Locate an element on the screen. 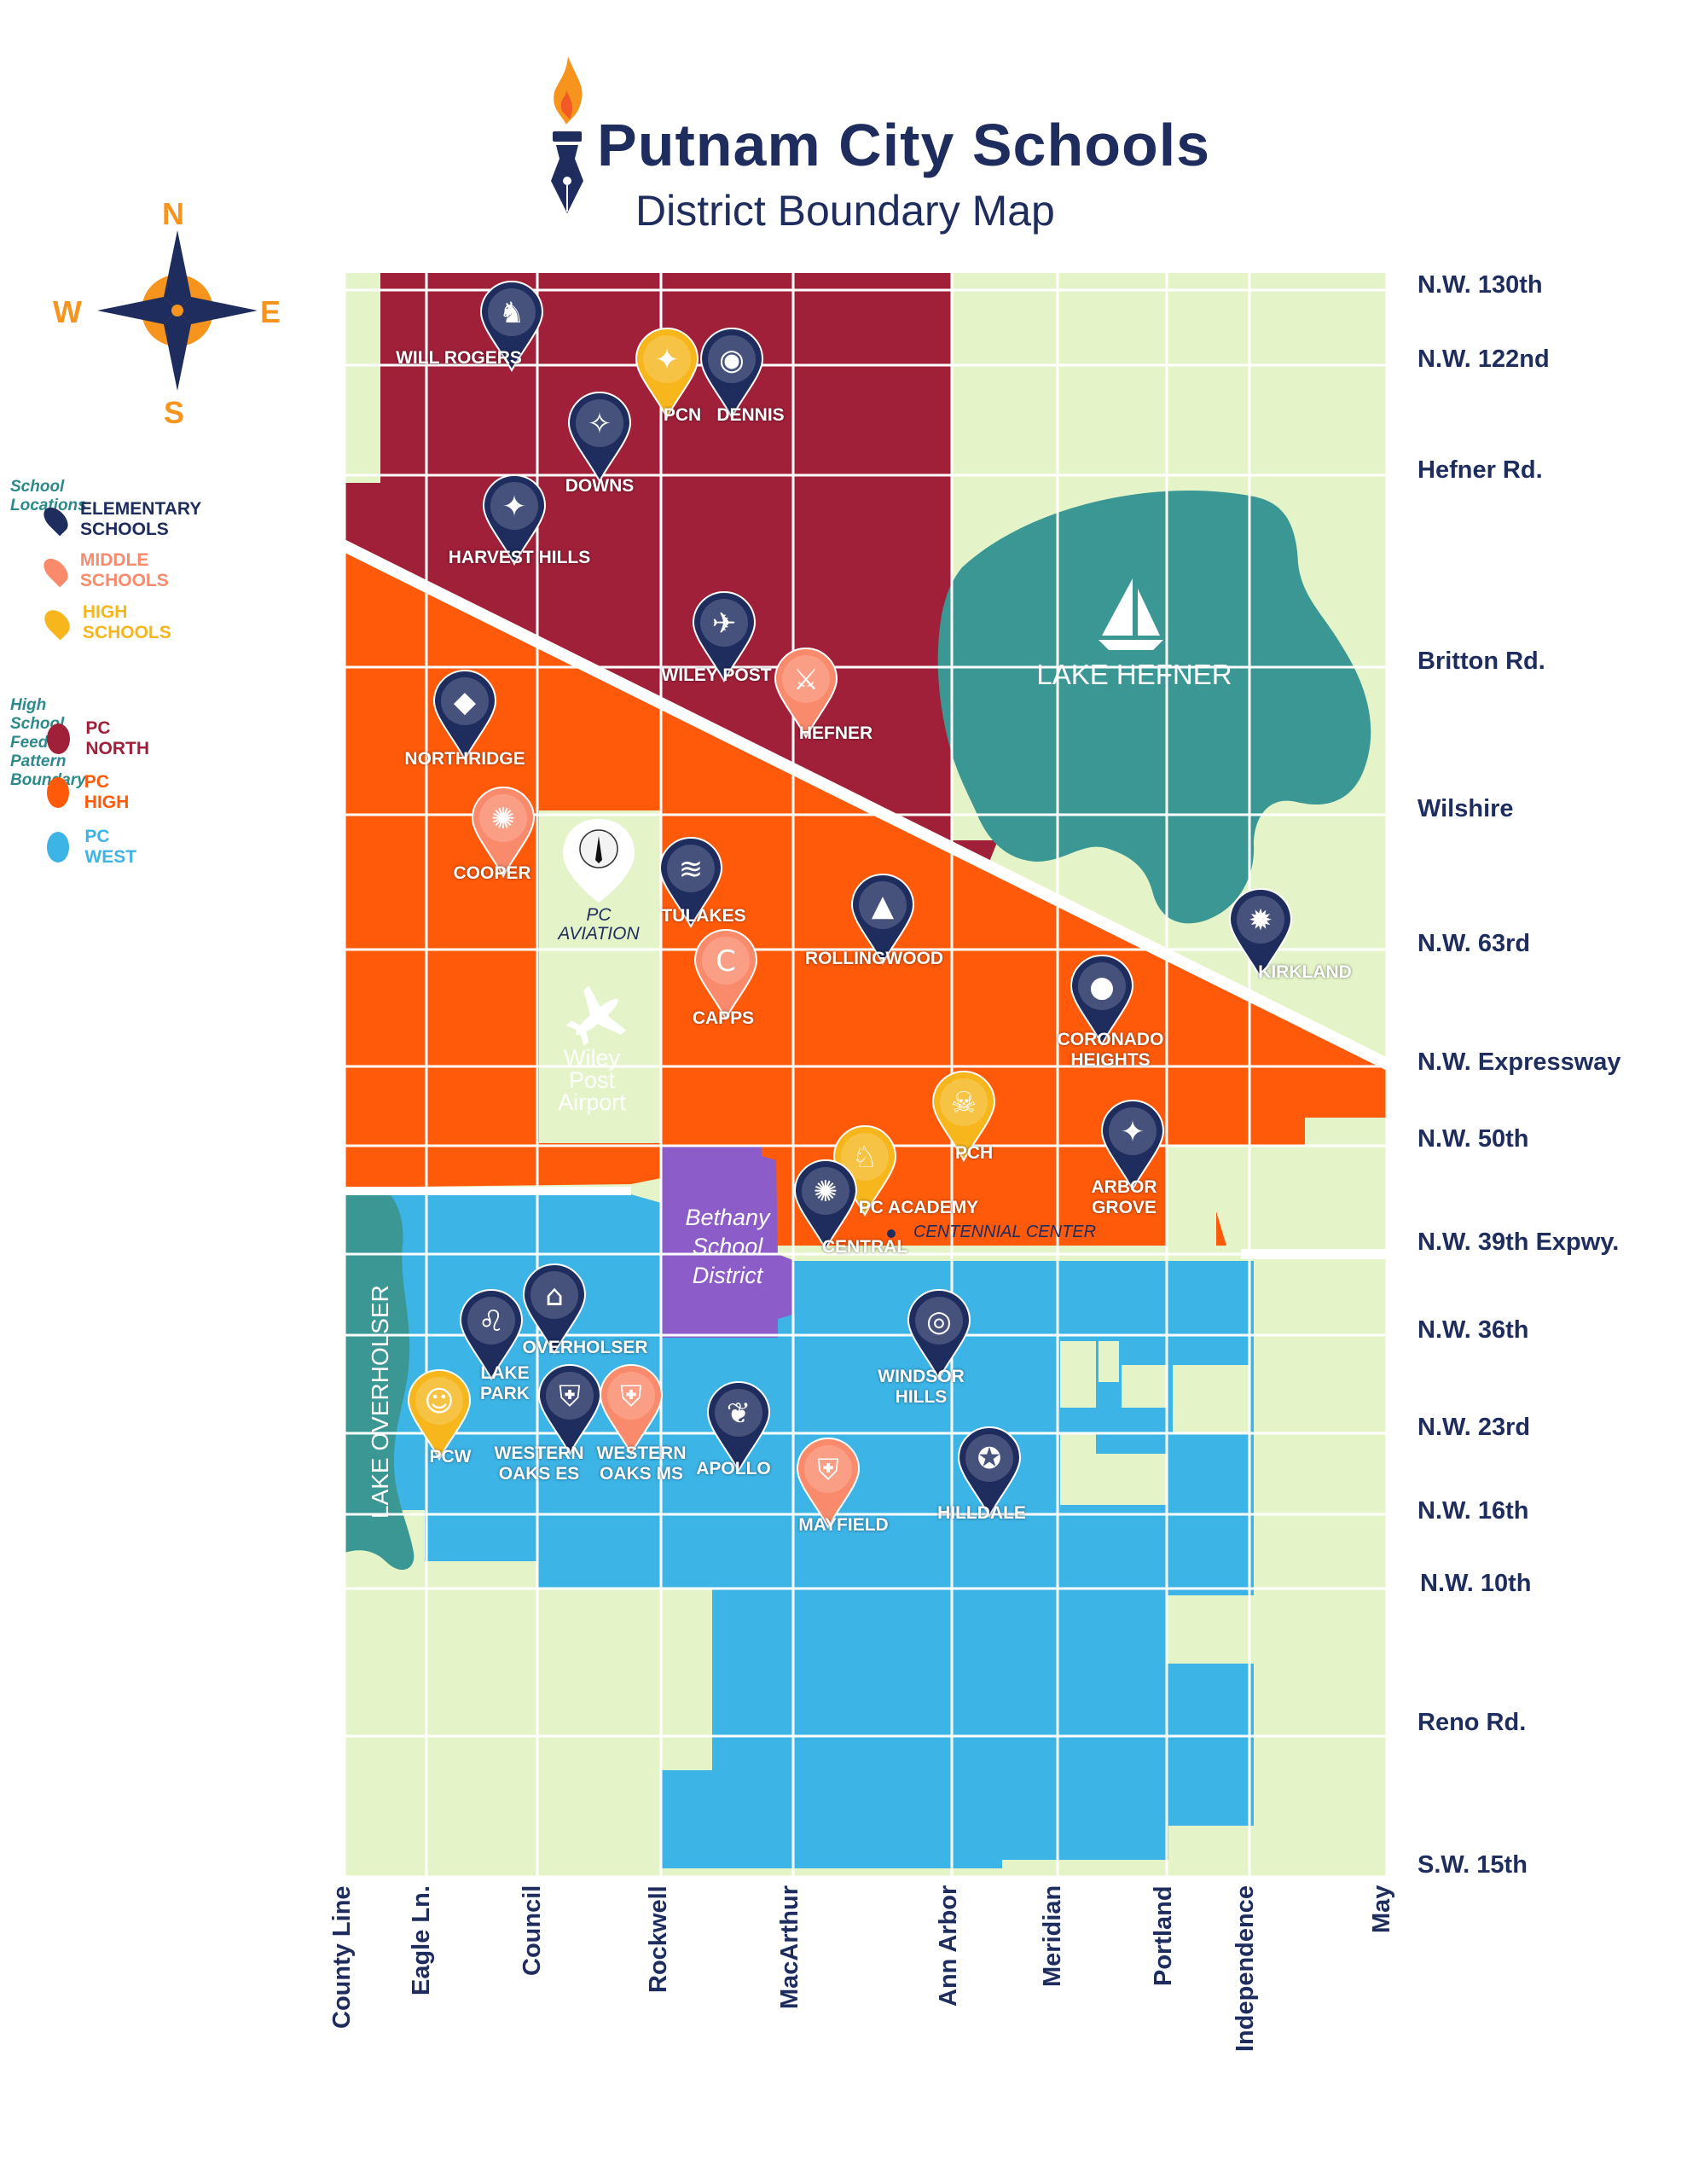 Image resolution: width=1687 pixels, height=2184 pixels. legend-pc-west: PC WEST is located at coordinates (96, 847).